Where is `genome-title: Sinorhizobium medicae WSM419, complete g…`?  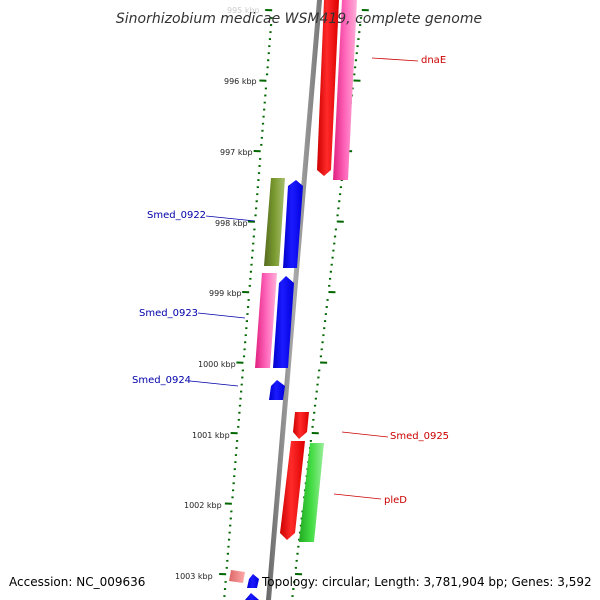 genome-title: Sinorhizobium medicae WSM419, complete g… is located at coordinates (299, 19).